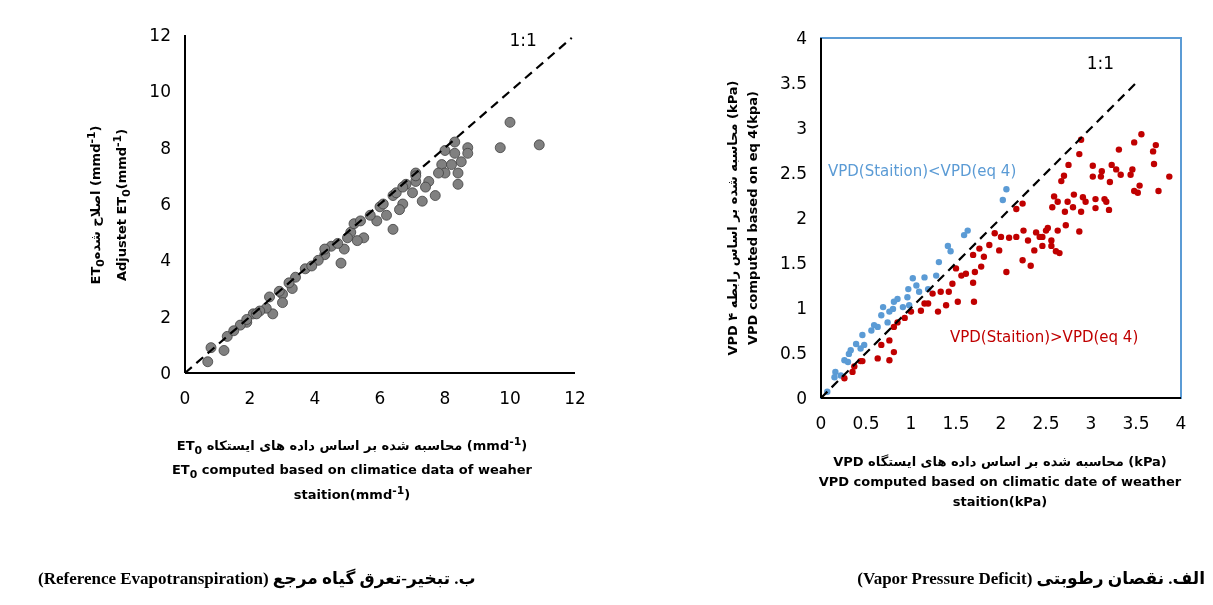 The height and width of the screenshot is (605, 1213). I want to click on series-label: VPD(Staition)>VPD(eq 4), so click(1044, 337).